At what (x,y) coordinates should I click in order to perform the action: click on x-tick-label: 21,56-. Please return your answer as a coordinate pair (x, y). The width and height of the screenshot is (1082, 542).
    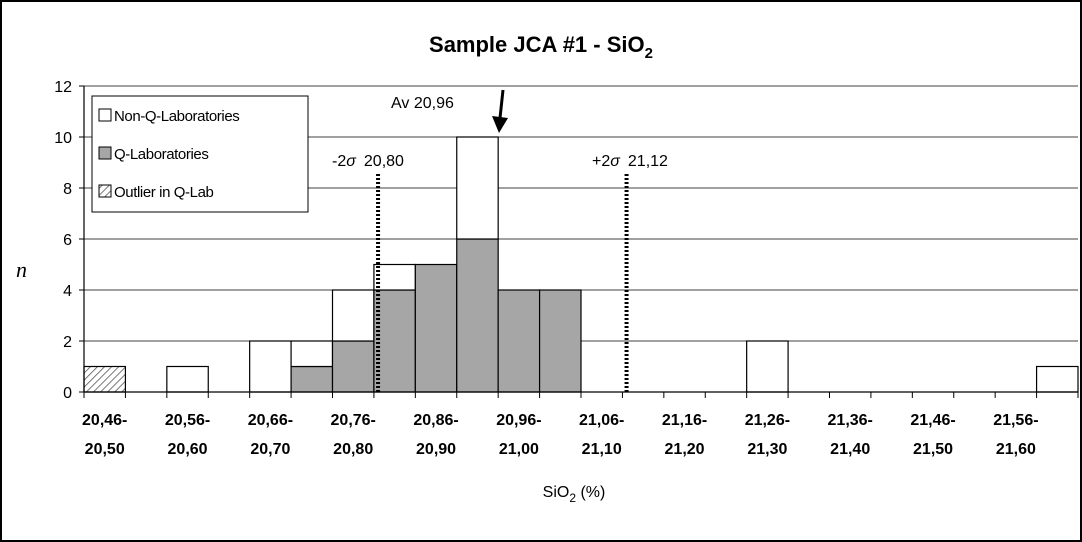
    Looking at the image, I should click on (1015, 420).